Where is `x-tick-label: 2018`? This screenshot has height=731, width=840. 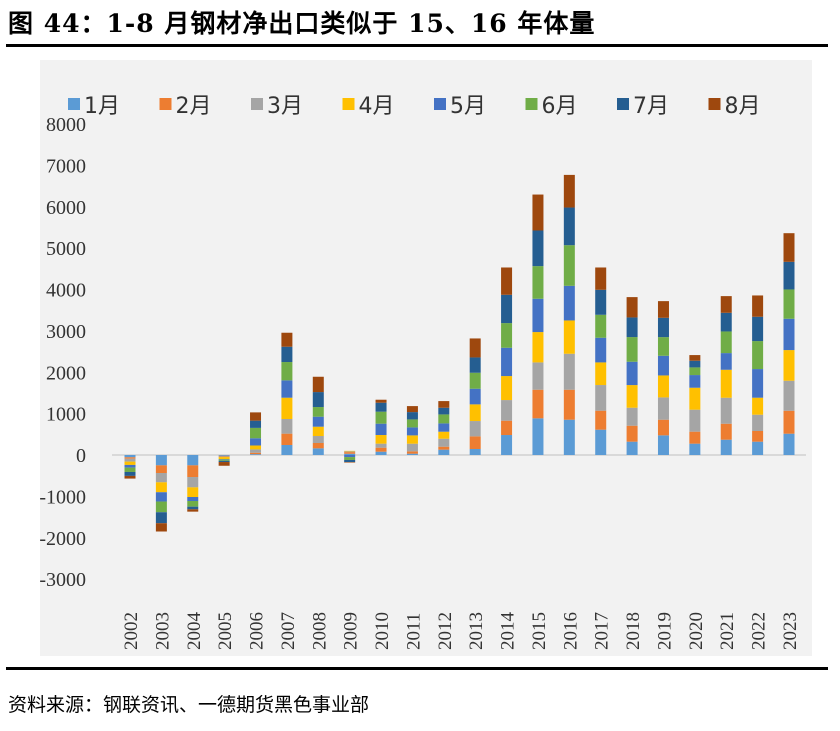
x-tick-label: 2018 is located at coordinates (633, 631).